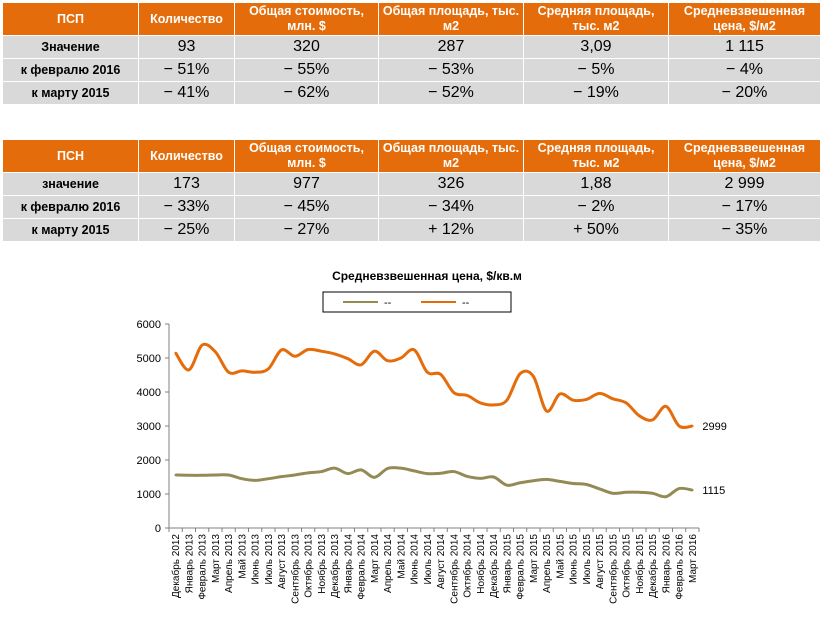  What do you see at coordinates (596, 93) in the screenshot?
I see `table-cell: − 19%` at bounding box center [596, 93].